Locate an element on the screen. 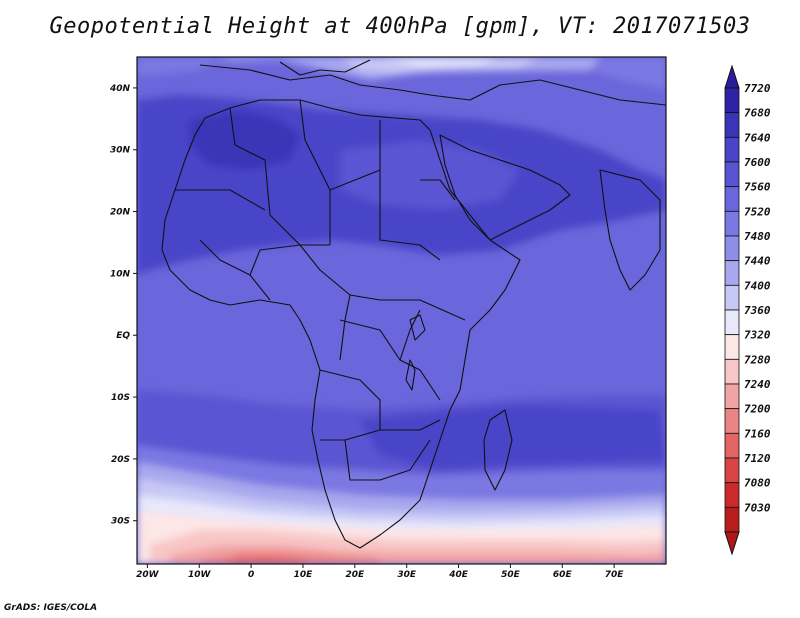  colorbar-level-label: 7440 is located at coordinates (757, 261).